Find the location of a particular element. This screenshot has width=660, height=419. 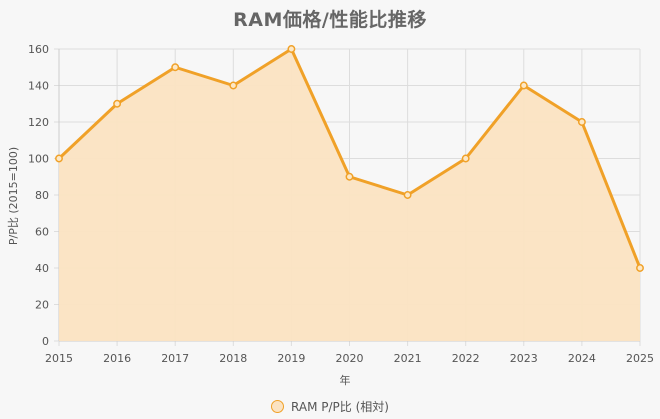

y-tick-label: 140 is located at coordinates (38, 86).